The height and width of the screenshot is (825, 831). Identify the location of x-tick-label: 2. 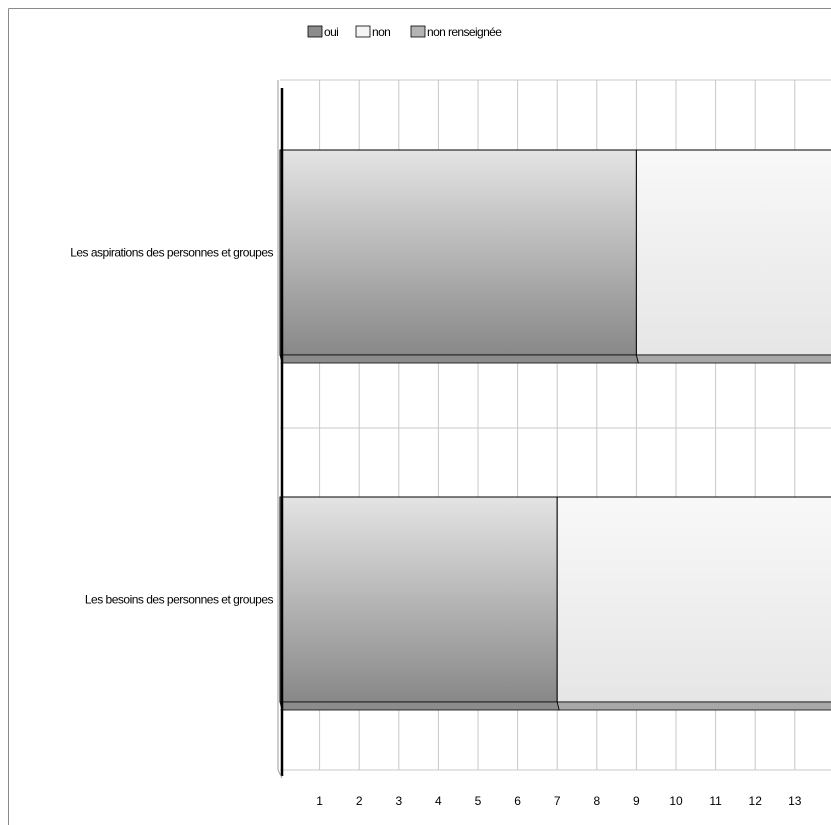
(359, 801).